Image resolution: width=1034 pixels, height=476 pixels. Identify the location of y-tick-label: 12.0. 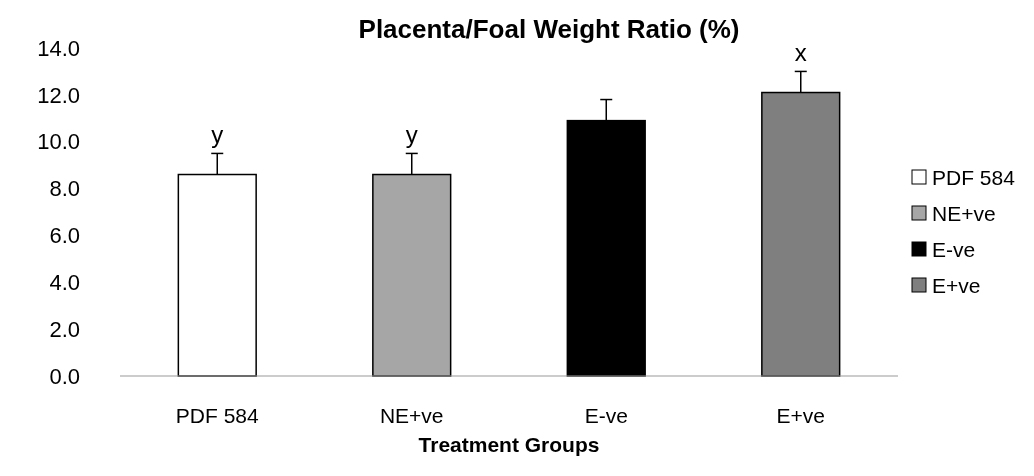
(58, 95).